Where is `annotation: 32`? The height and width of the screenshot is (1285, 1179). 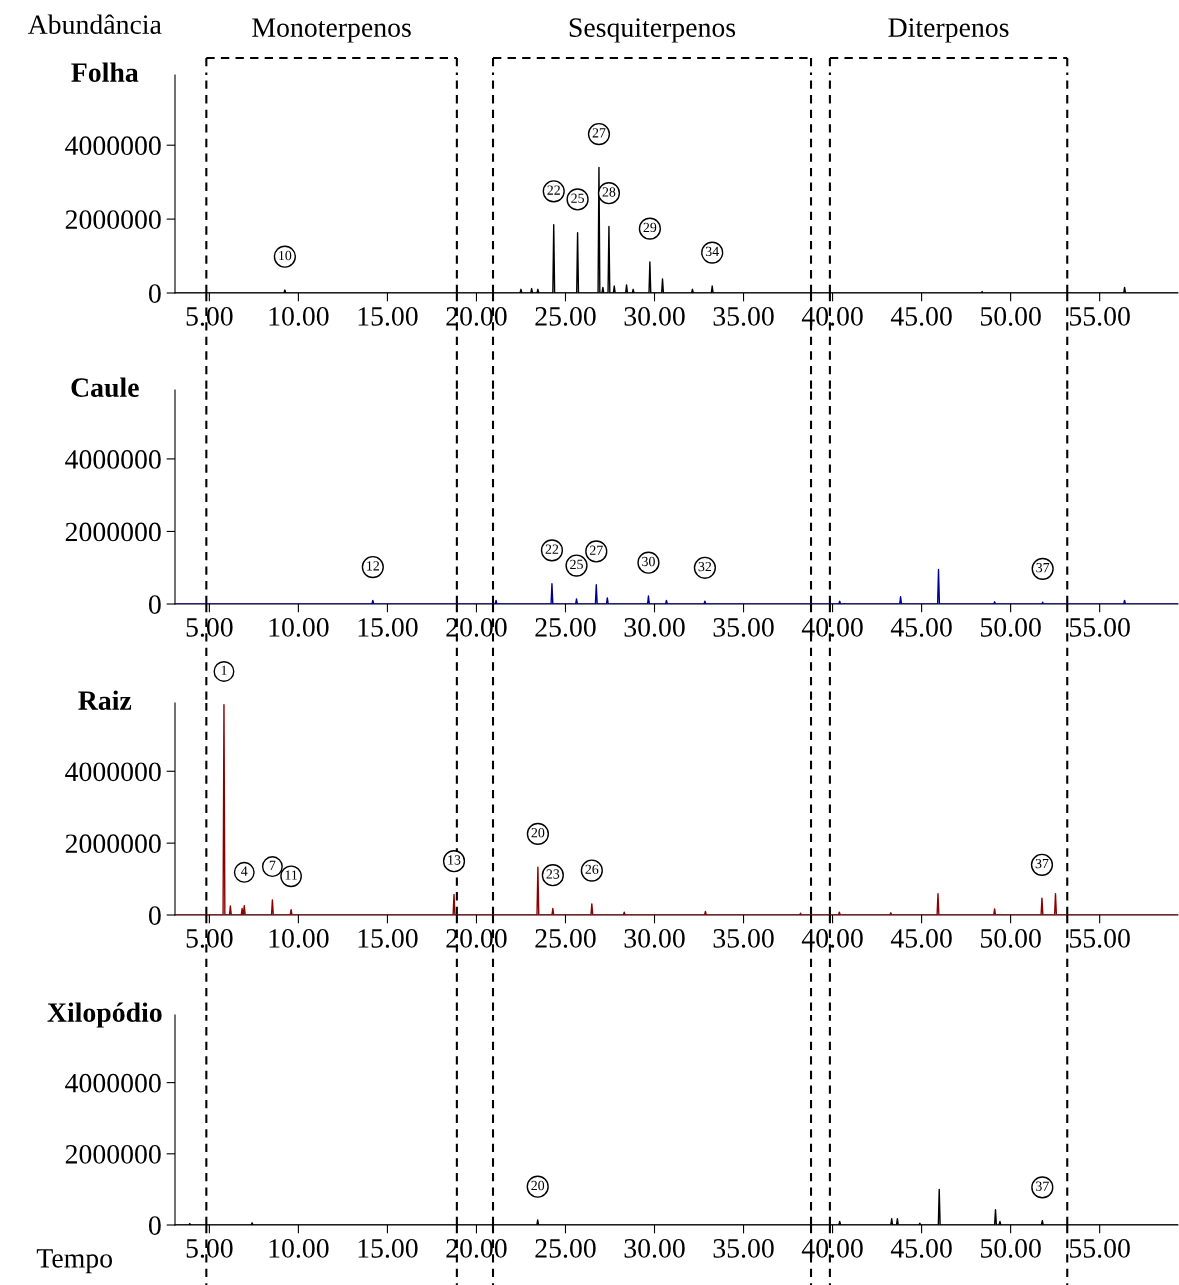
annotation: 32 is located at coordinates (705, 566).